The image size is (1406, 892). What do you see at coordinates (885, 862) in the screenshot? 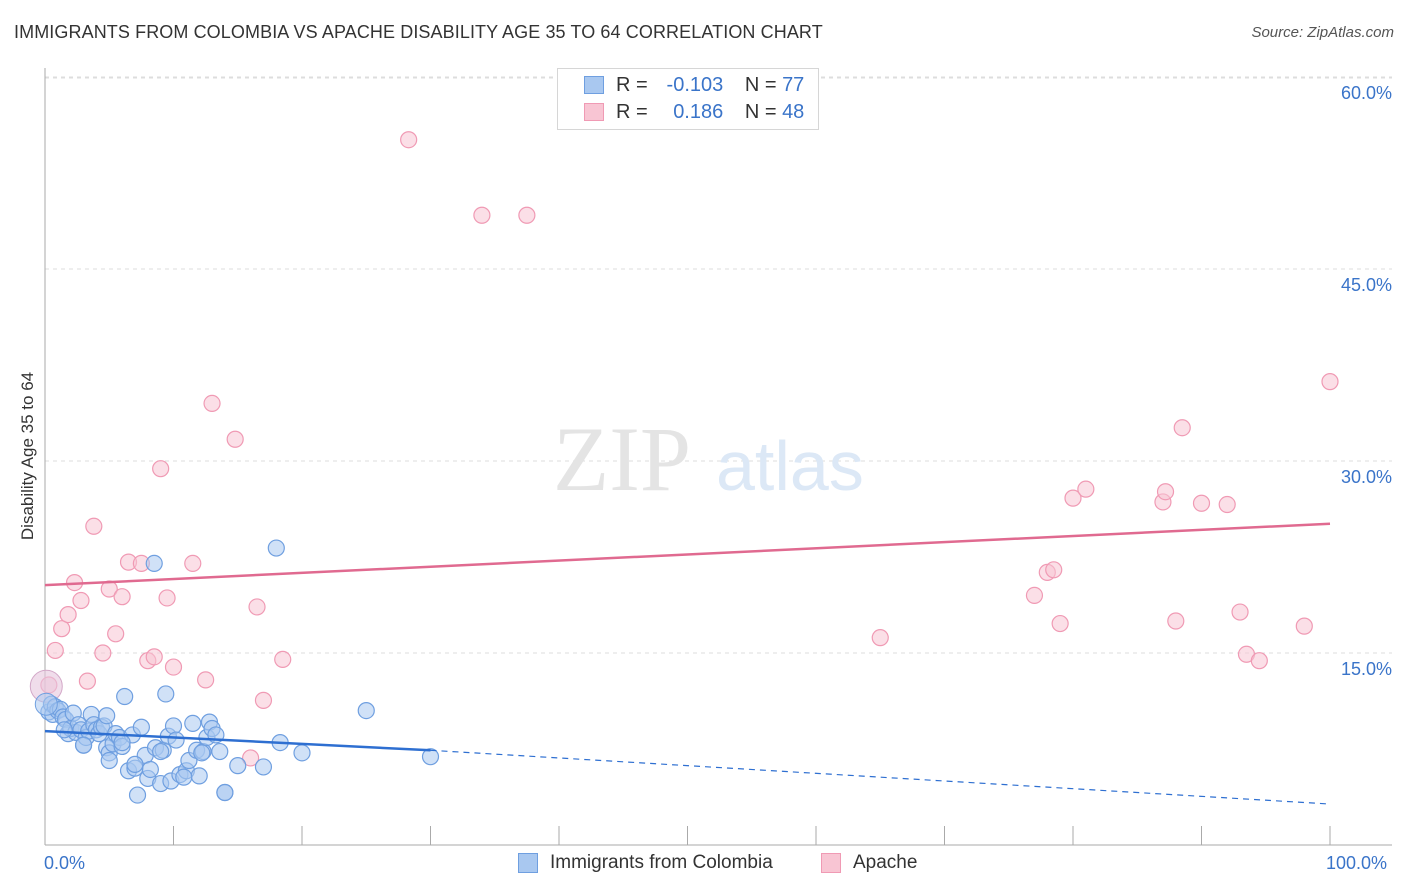
I see `bottom-legend-label-apache: Apache` at bounding box center [885, 862].